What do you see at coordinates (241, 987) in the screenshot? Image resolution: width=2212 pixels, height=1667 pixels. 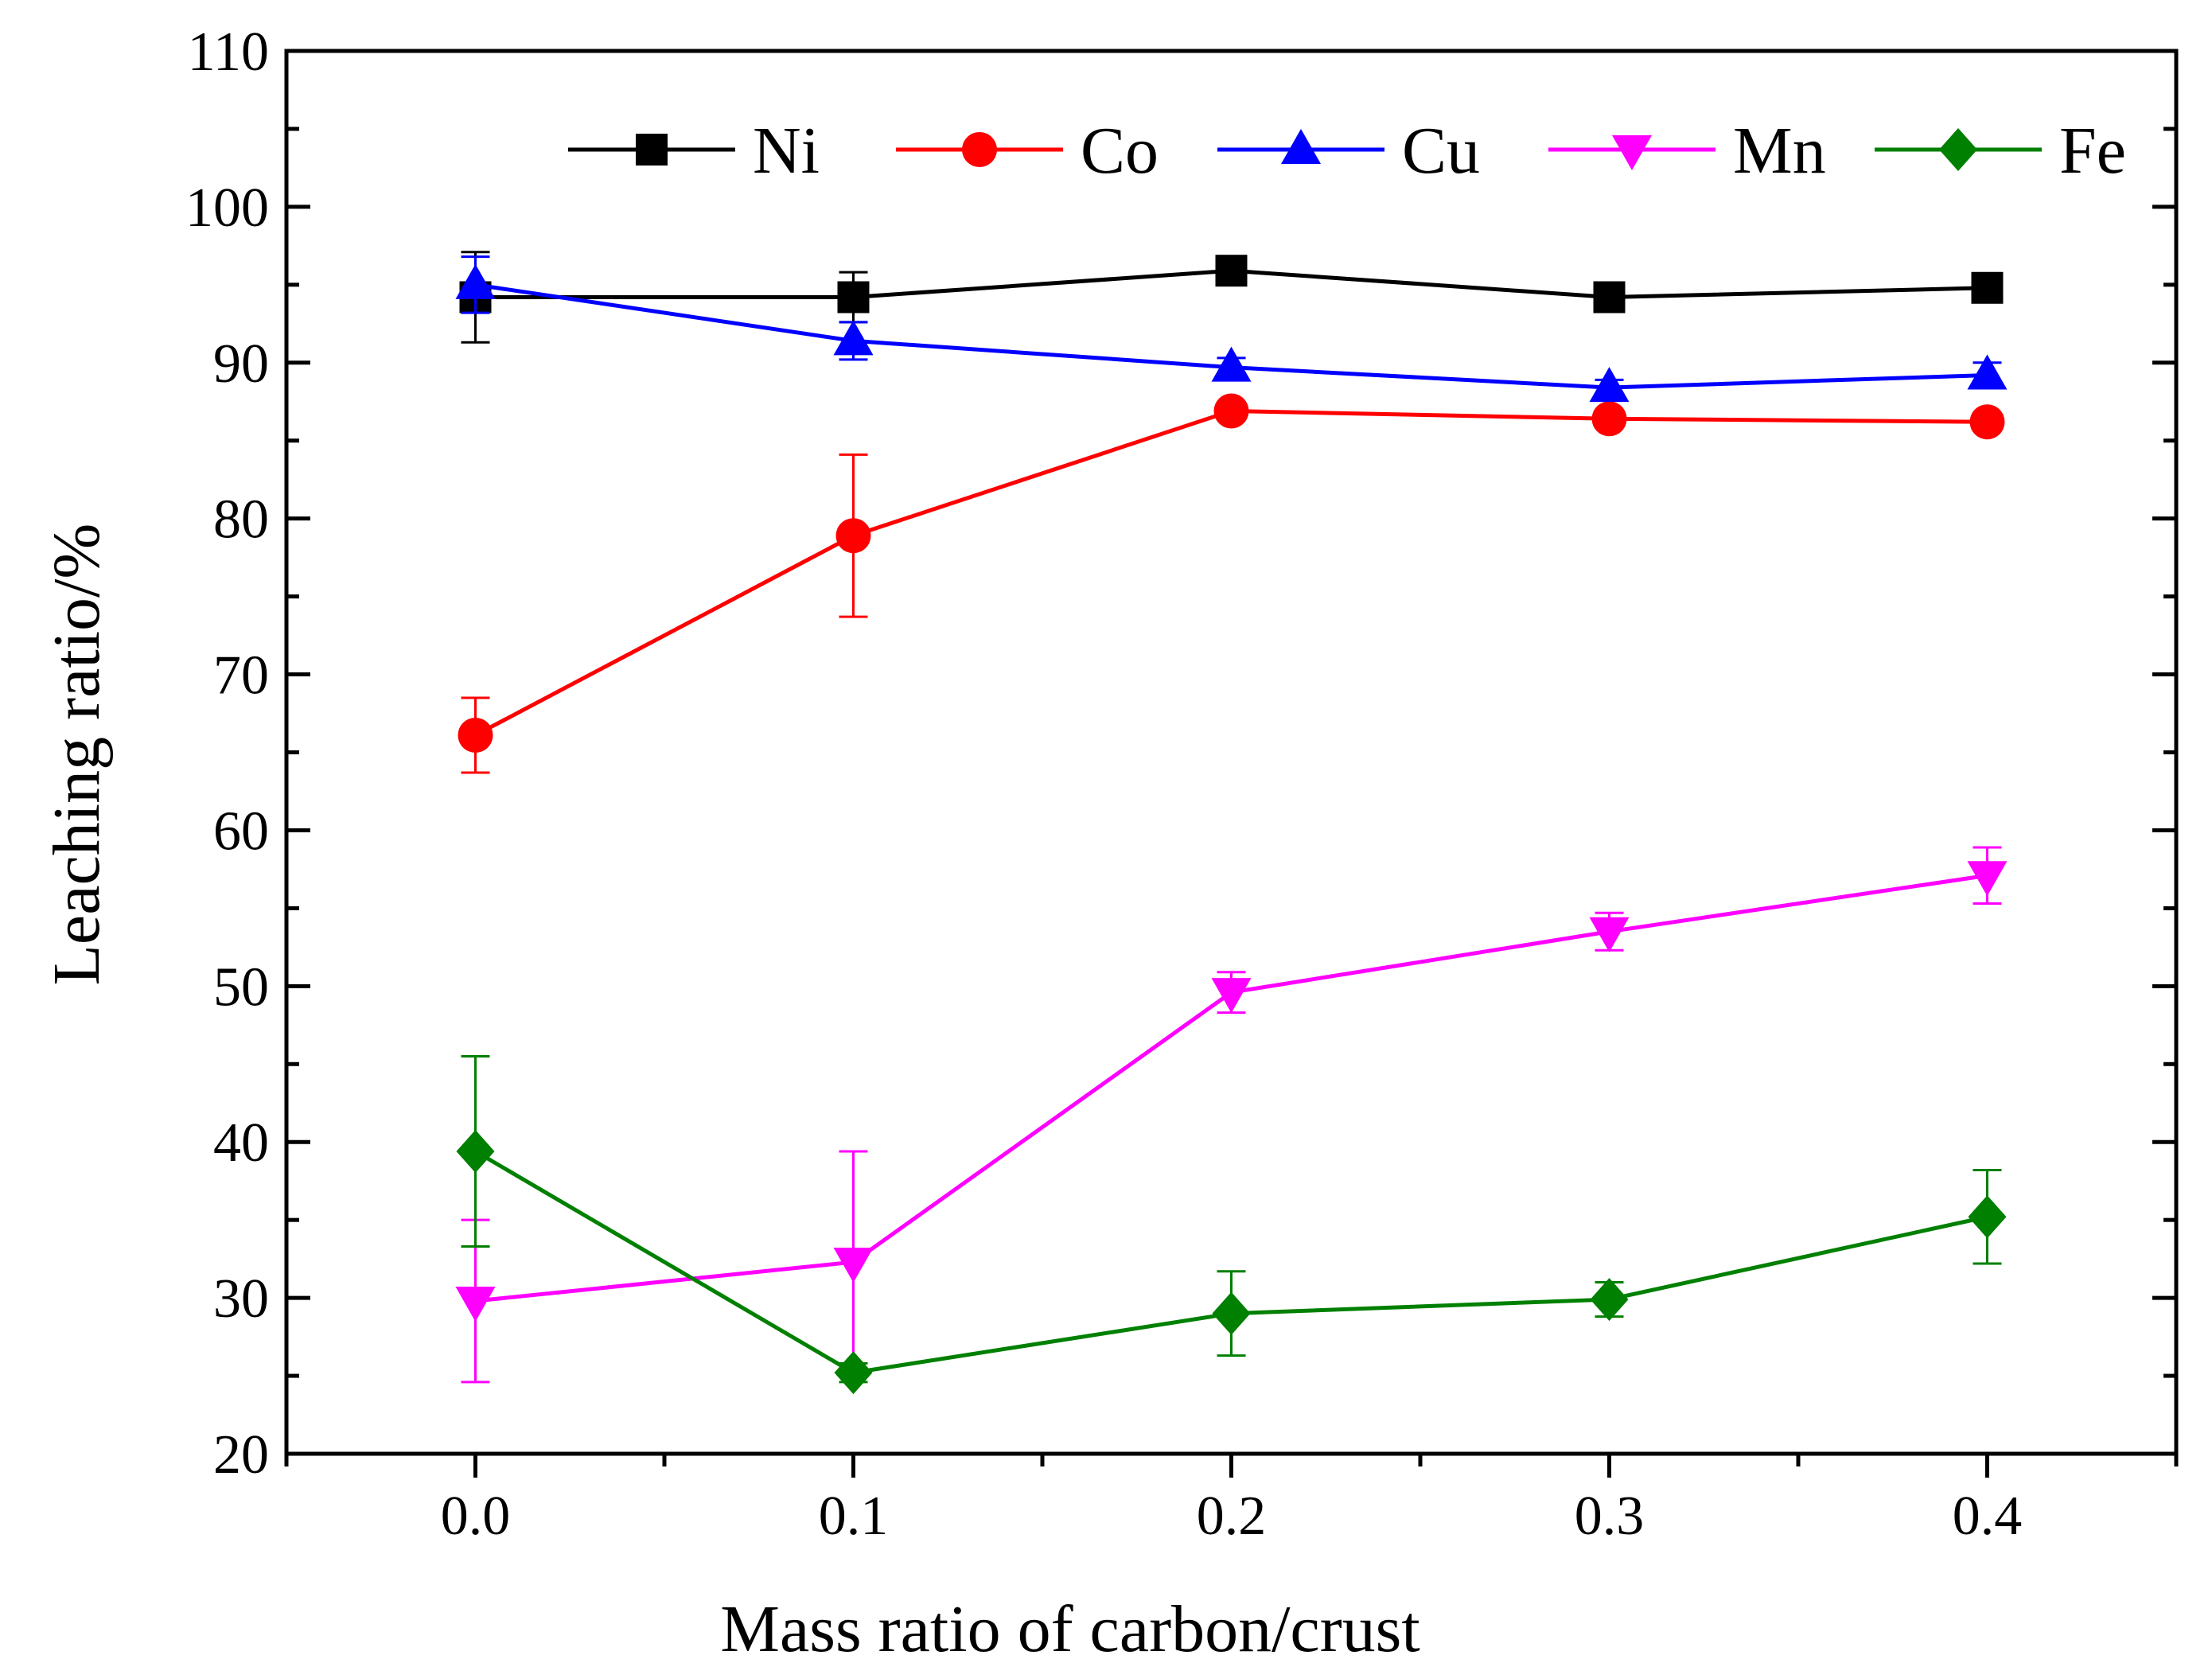 I see `y-tick-label: 50` at bounding box center [241, 987].